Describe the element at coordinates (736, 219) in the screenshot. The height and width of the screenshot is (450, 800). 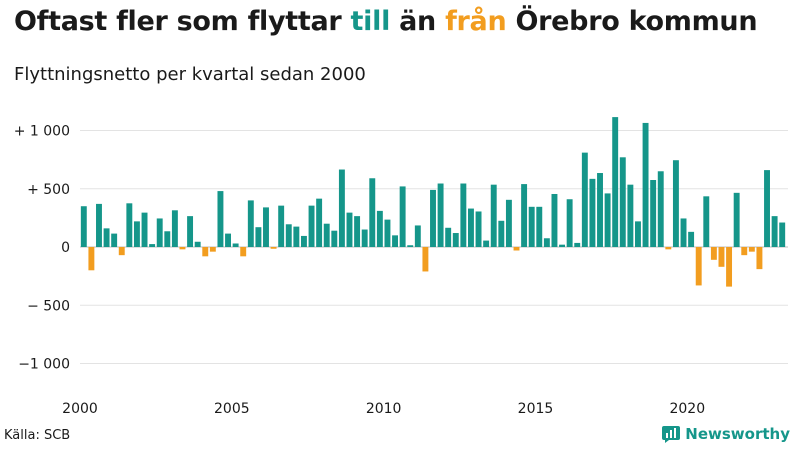
I see `bar: 2021 Q3: 465` at that location.